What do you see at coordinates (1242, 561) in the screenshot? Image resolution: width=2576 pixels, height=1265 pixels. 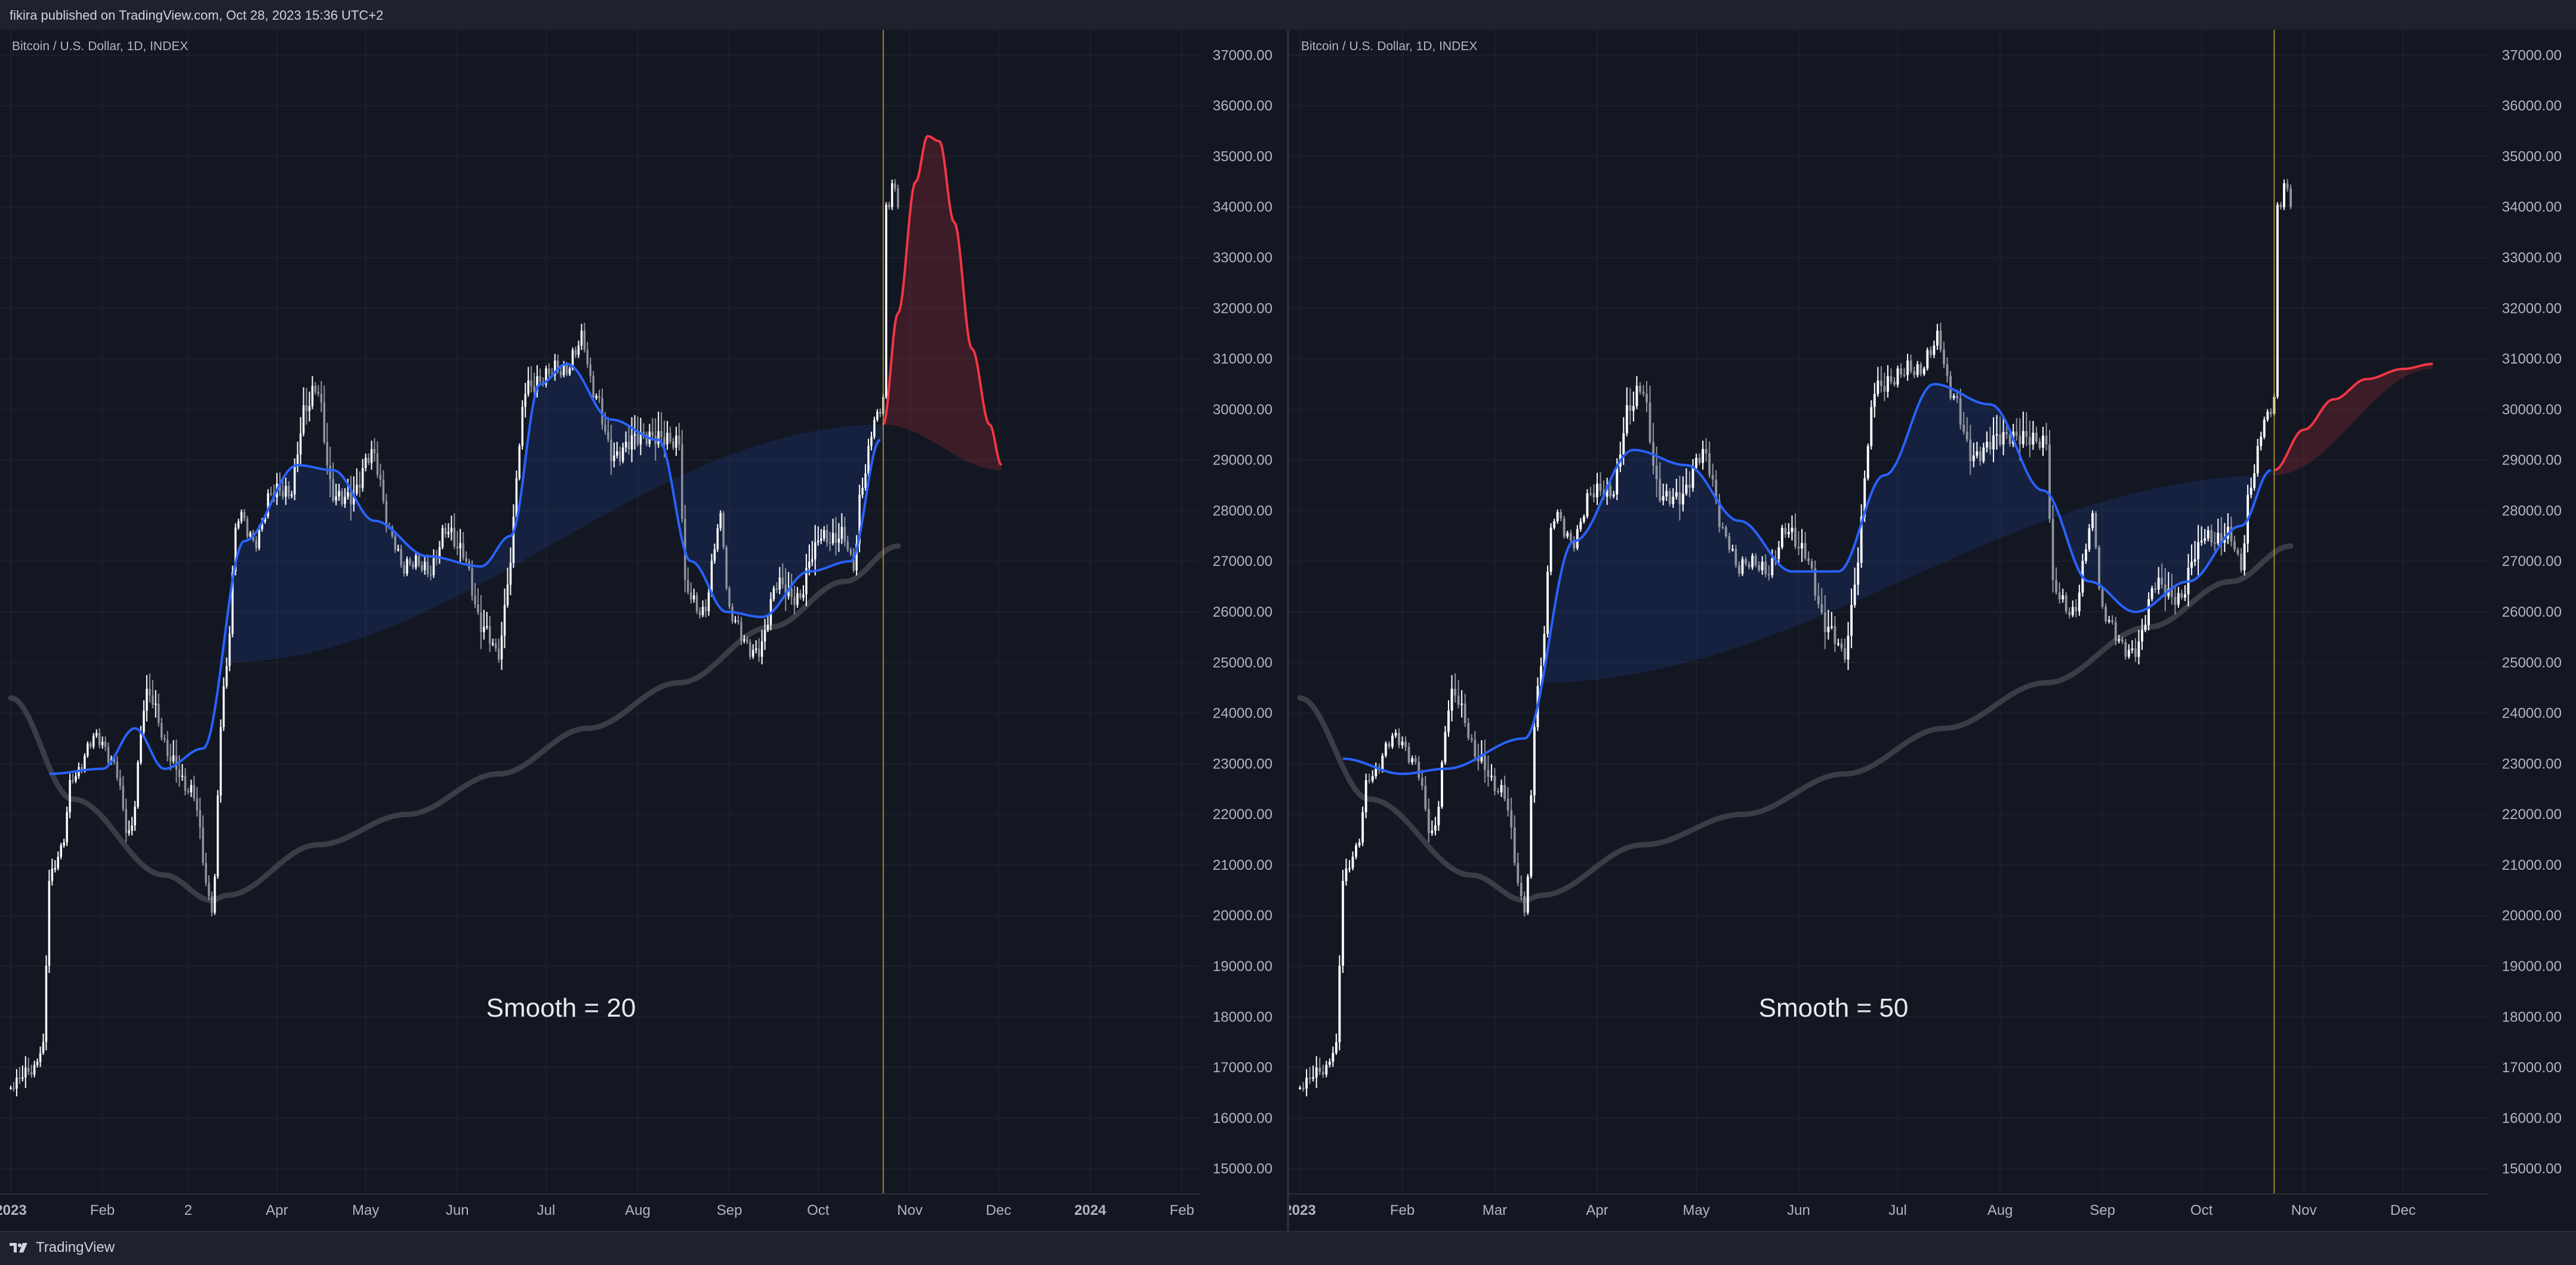 I see `price-tick-label: 27000.00` at bounding box center [1242, 561].